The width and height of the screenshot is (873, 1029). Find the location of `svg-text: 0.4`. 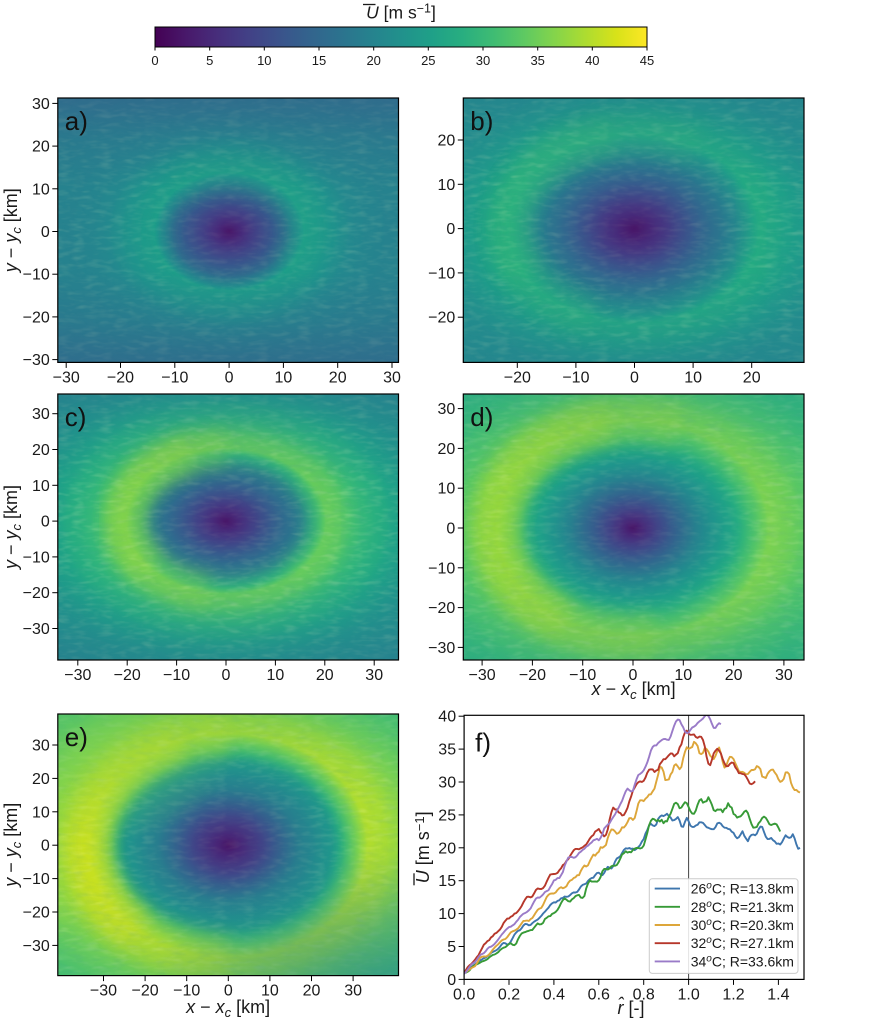

svg-text: 0.4 is located at coordinates (554, 994).